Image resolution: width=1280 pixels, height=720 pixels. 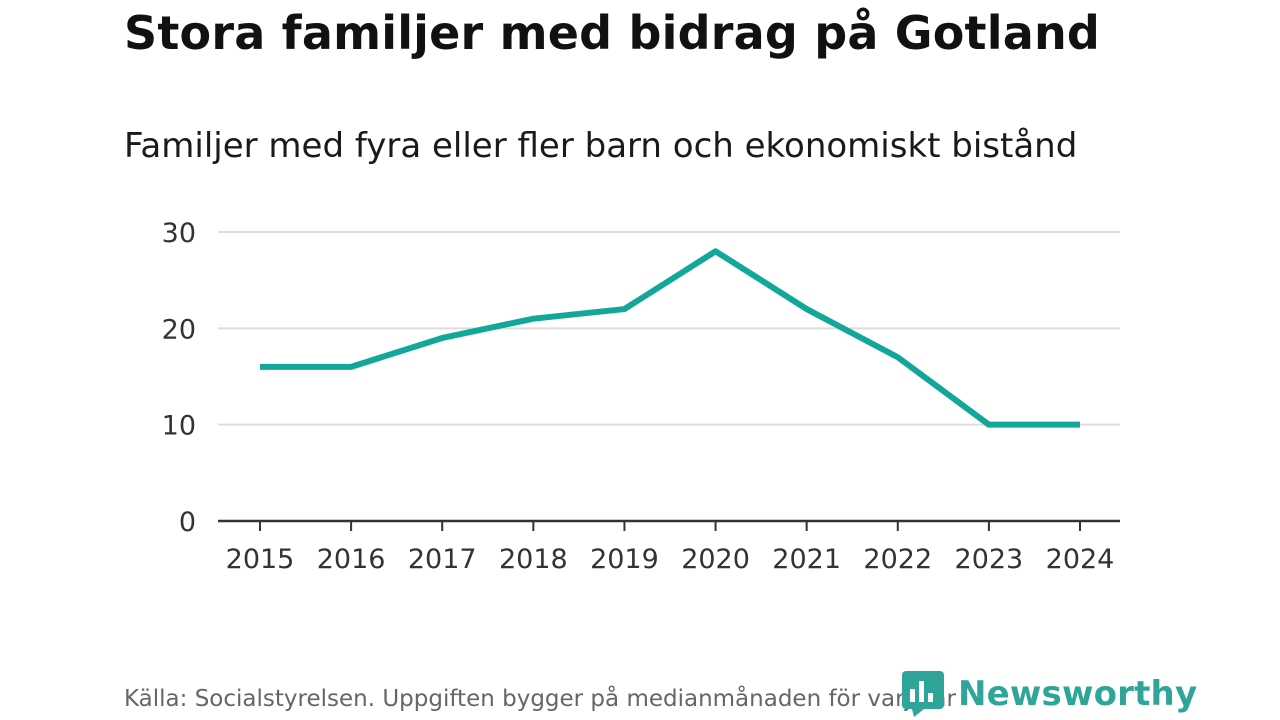 What do you see at coordinates (260, 559) in the screenshot?
I see `x-tick-label: 2015` at bounding box center [260, 559].